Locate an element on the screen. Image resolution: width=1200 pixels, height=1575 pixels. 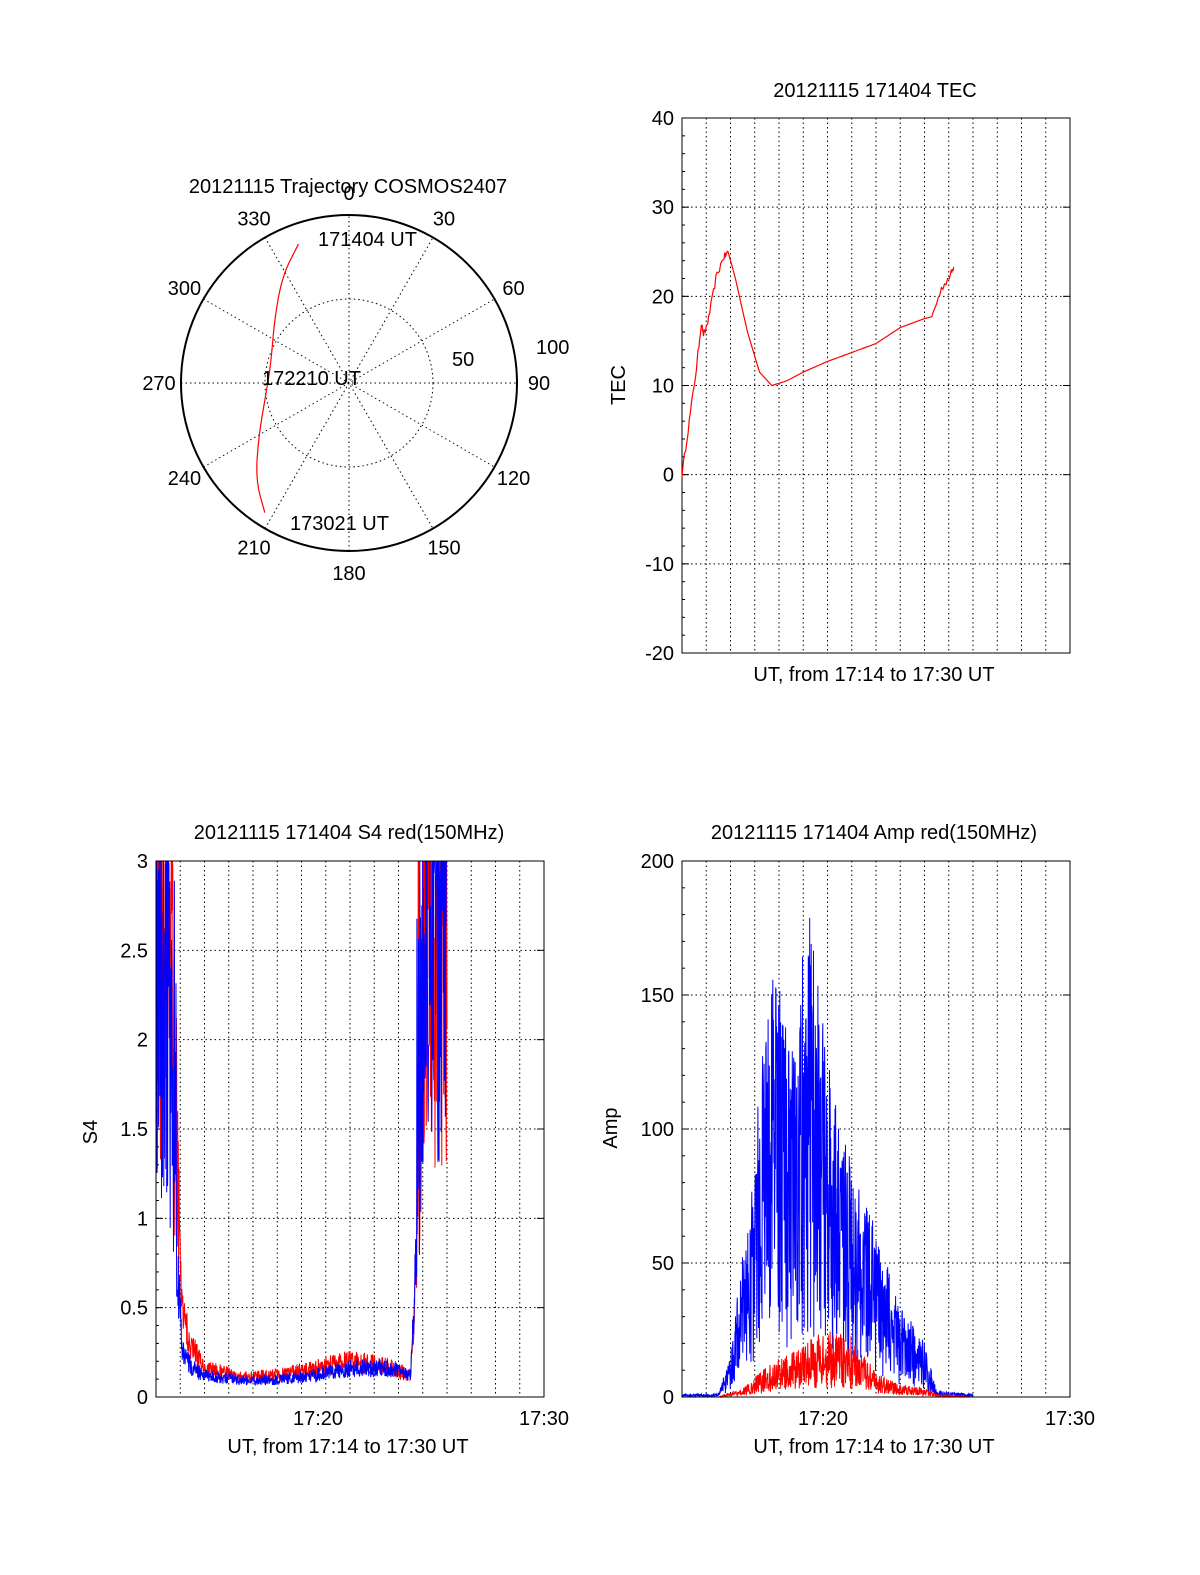
azimuth-label: 150 is located at coordinates (443, 549).